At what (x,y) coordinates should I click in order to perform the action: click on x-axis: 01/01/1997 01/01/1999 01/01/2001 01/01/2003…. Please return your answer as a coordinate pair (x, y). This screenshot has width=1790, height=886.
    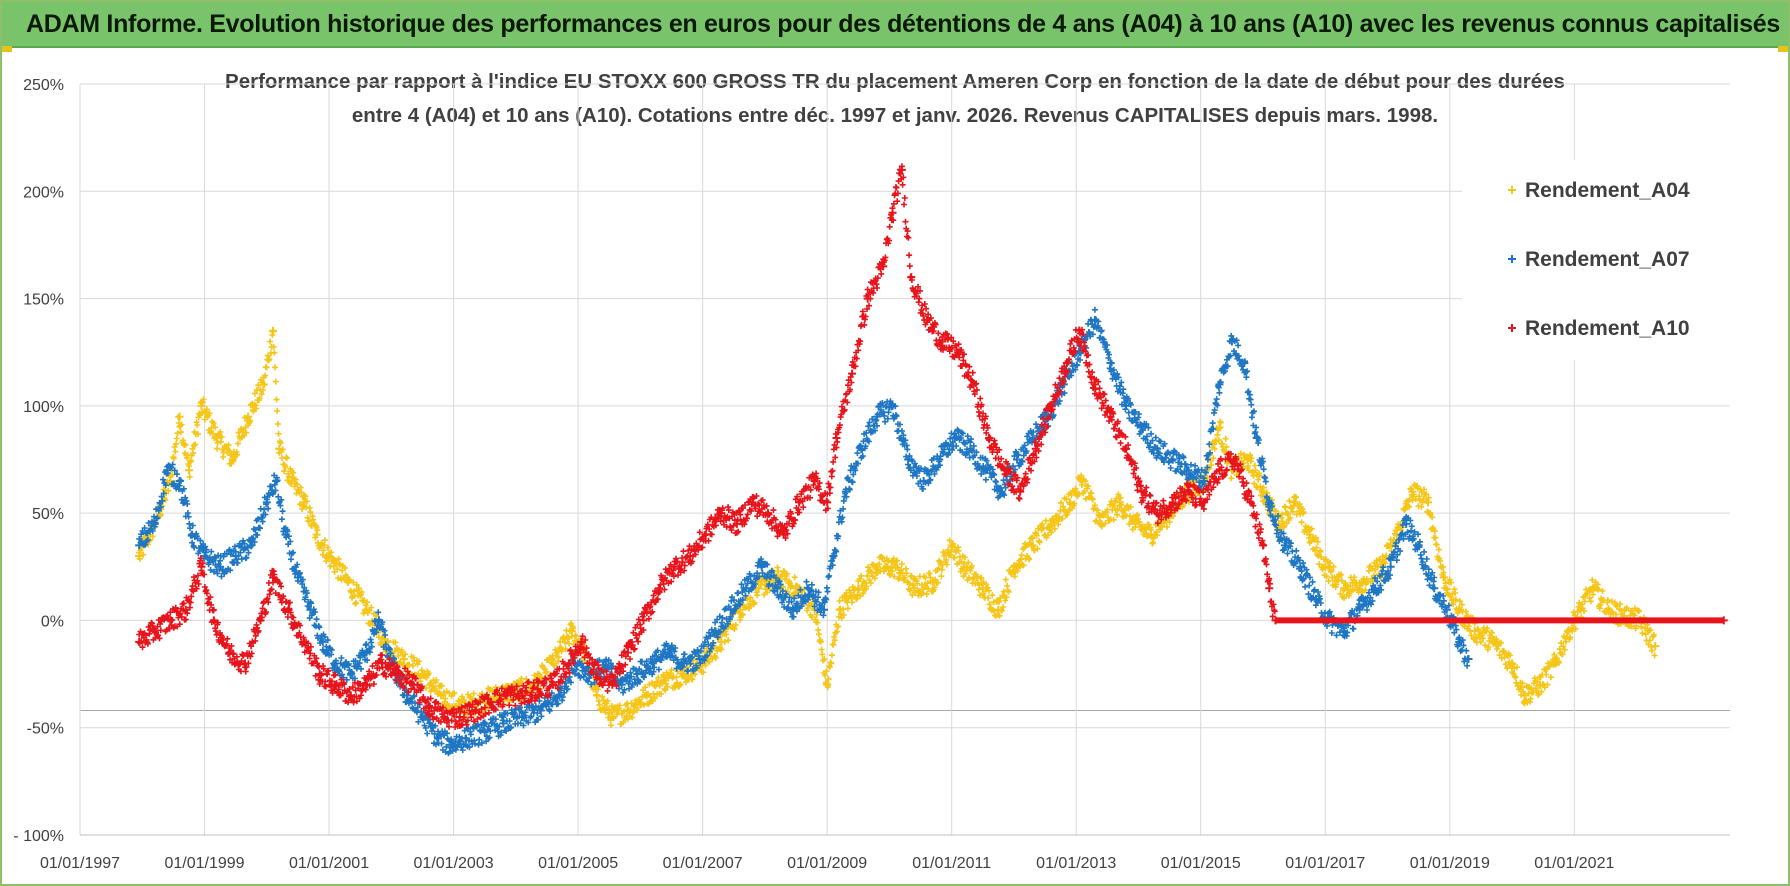
    Looking at the image, I should click on (827, 863).